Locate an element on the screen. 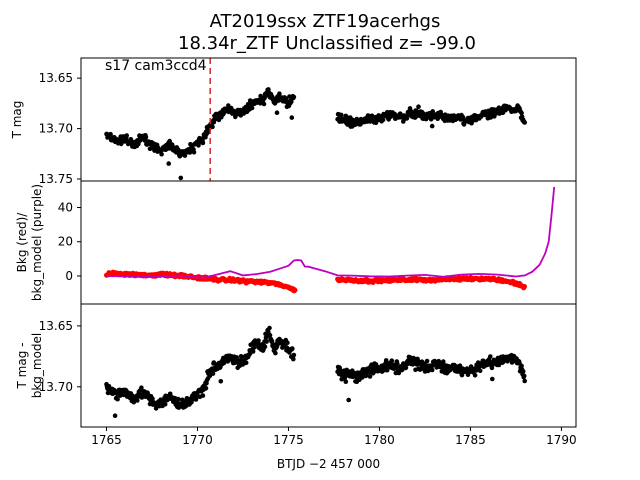  x-tick-label: 1785 is located at coordinates (470, 440).